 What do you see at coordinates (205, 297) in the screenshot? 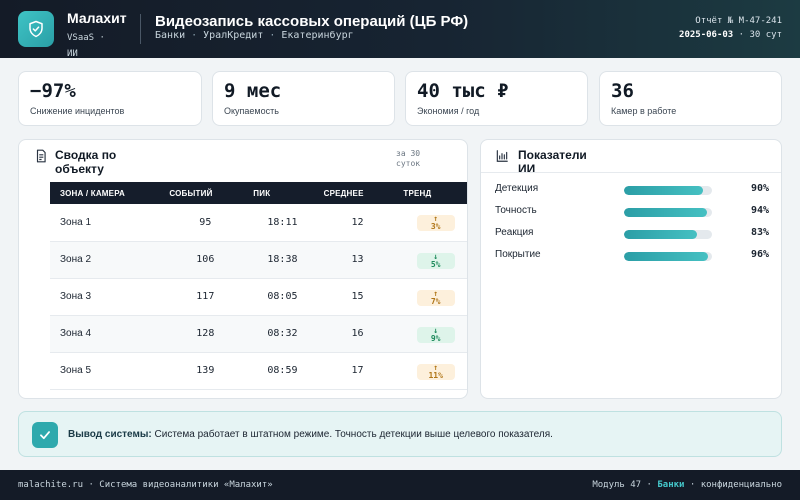
I see `events-cell: 117` at bounding box center [205, 297].